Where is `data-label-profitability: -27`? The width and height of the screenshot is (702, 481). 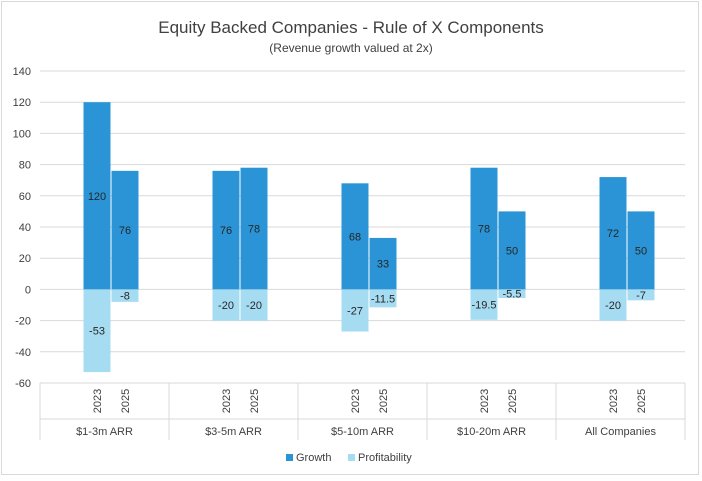 data-label-profitability: -27 is located at coordinates (355, 311).